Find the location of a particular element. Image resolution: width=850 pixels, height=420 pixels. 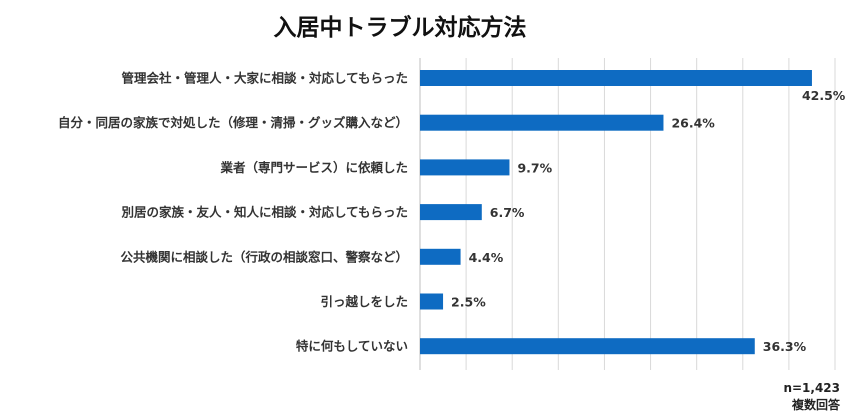

category-label: 引っ越しをした is located at coordinates (364, 301).